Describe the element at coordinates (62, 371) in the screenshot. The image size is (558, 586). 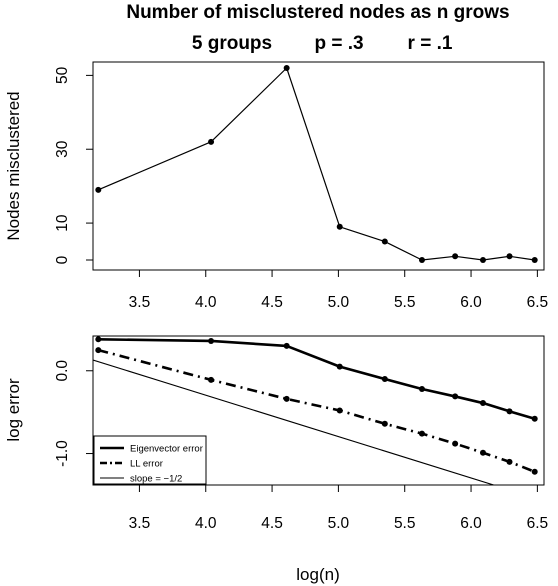
I see `y-tick-label: 0.0` at that location.